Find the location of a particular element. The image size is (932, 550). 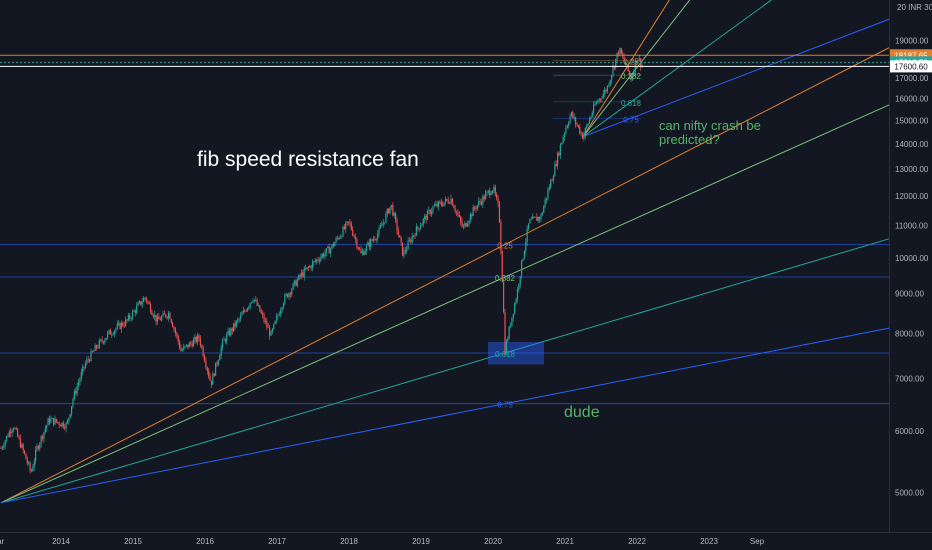

x-tick-label: 2018 is located at coordinates (349, 541).